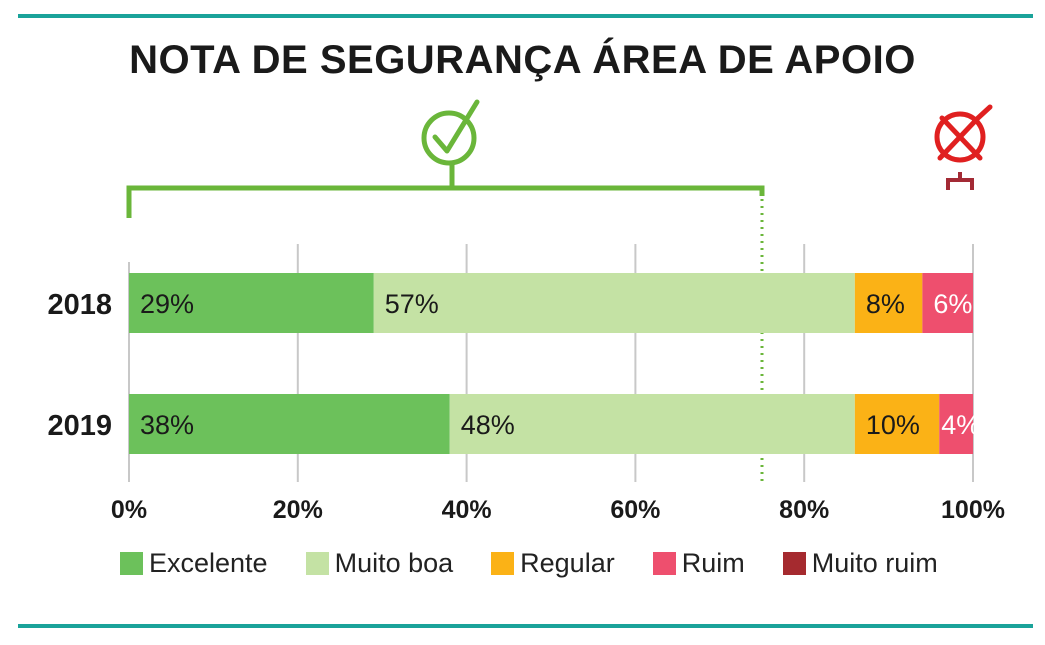 This screenshot has height=645, width=1045. What do you see at coordinates (488, 425) in the screenshot?
I see `data-label: 48%` at bounding box center [488, 425].